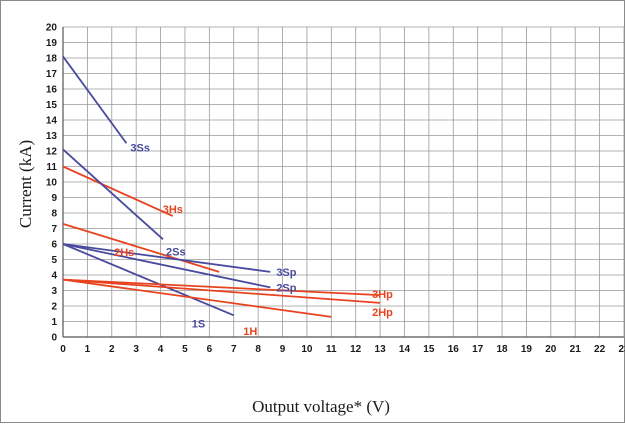 This screenshot has height=424, width=625. What do you see at coordinates (25, 184) in the screenshot?
I see `y-axis-label: Current (kA)` at bounding box center [25, 184].